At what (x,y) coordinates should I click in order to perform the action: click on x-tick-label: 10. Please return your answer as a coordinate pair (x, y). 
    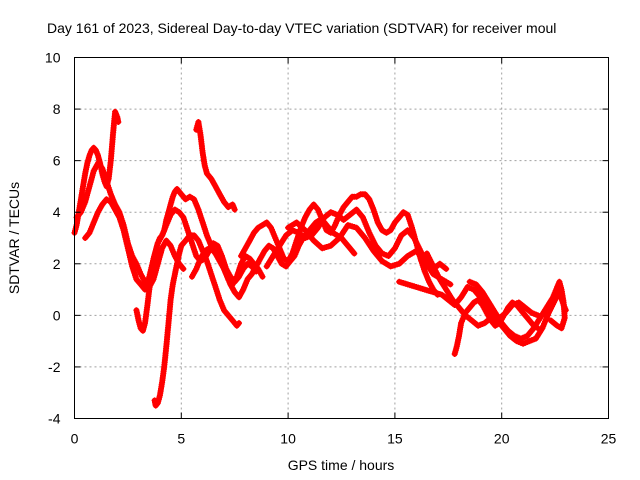
    Looking at the image, I should click on (288, 439).